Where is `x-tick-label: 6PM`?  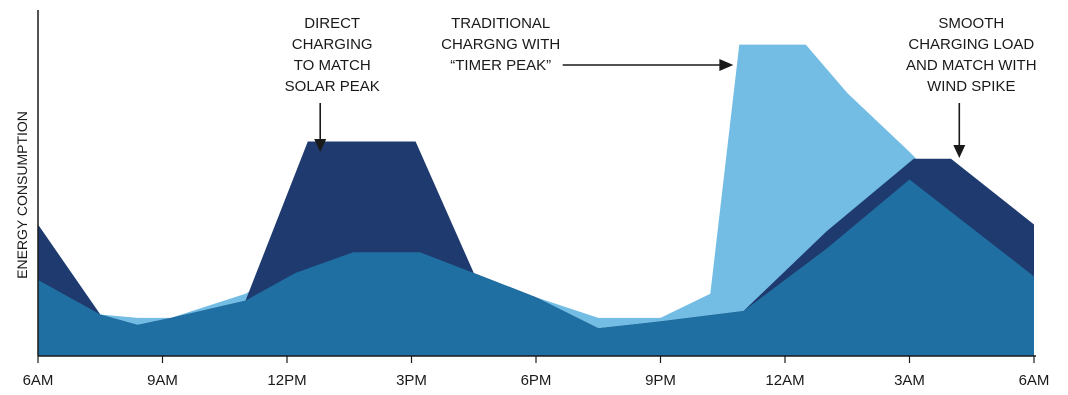
x-tick-label: 6PM is located at coordinates (536, 380).